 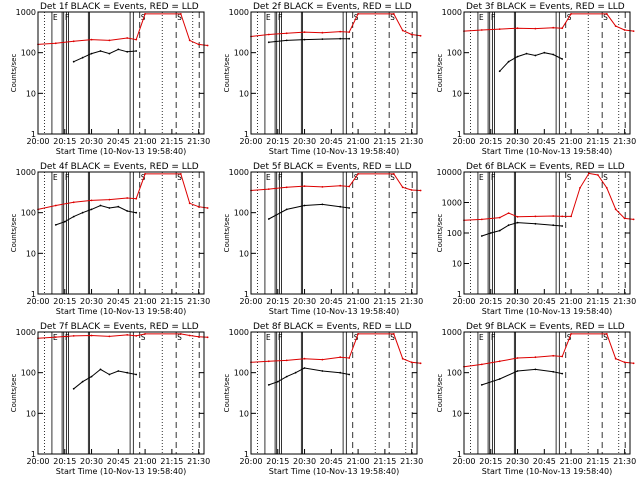 What do you see at coordinates (332, 7) in the screenshot?
I see `chart-title: Det 2f BLACK = Events, RED = LLD` at bounding box center [332, 7].